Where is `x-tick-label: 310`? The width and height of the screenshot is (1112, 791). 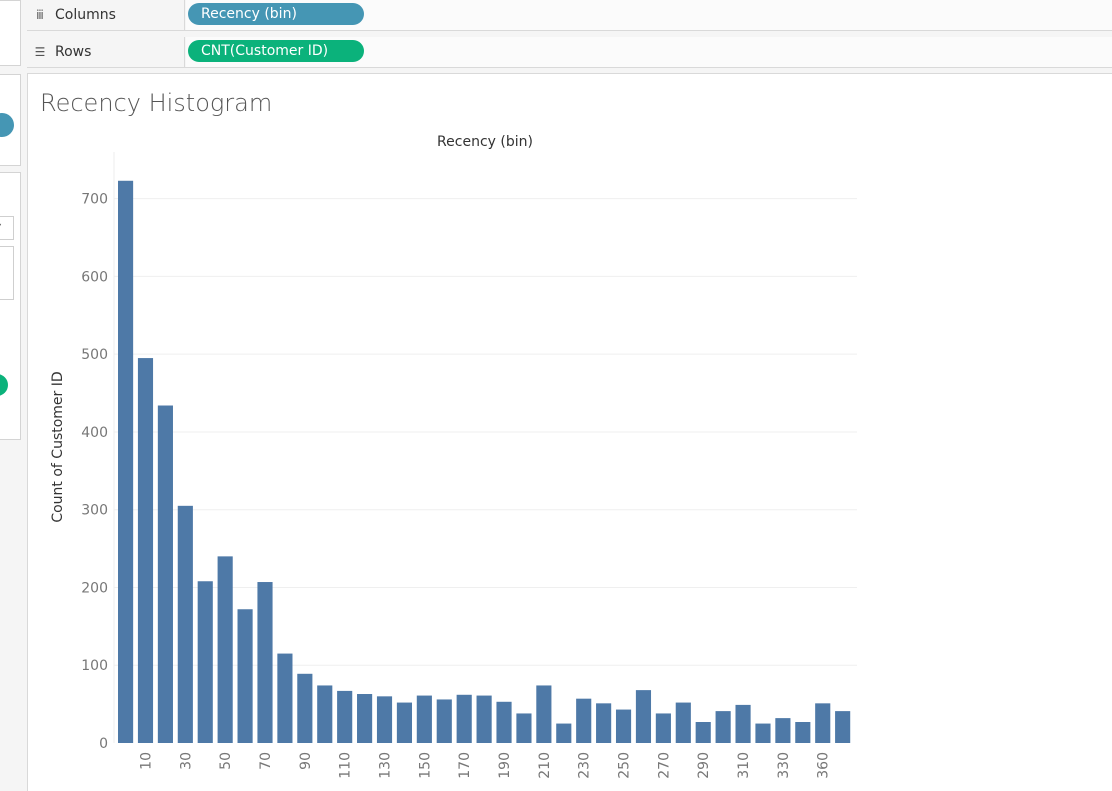
x-tick-label: 310 is located at coordinates (744, 765).